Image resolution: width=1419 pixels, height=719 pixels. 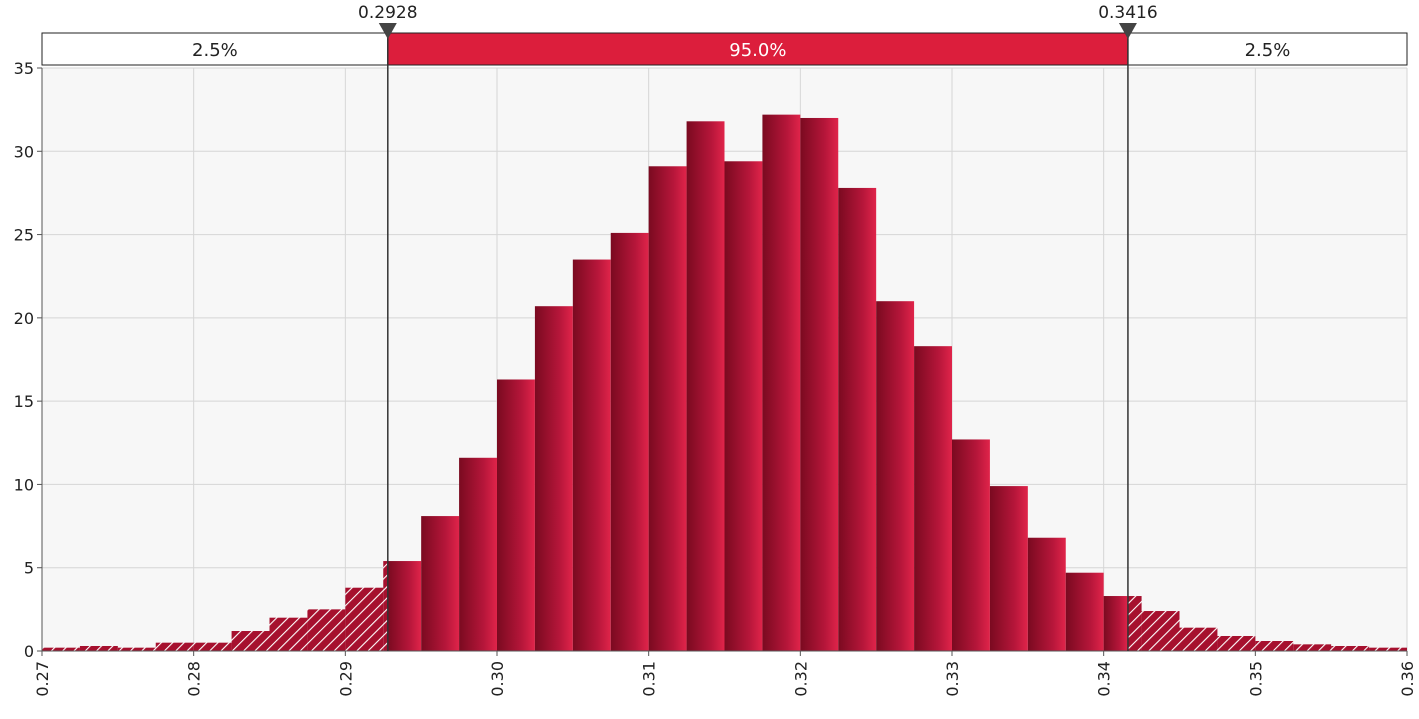 I want to click on x-tick-label: 0.33, so click(x=952, y=679).